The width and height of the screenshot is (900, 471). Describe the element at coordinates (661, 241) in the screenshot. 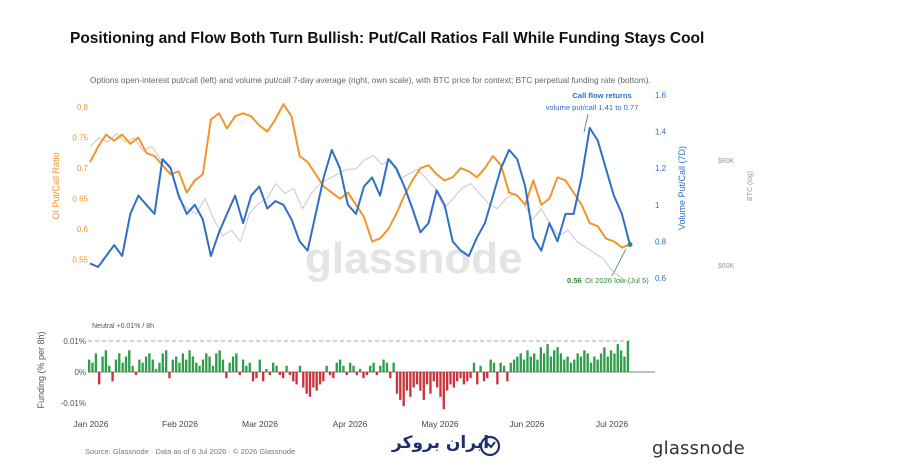

I see `right-axis-tick: 0.8` at that location.